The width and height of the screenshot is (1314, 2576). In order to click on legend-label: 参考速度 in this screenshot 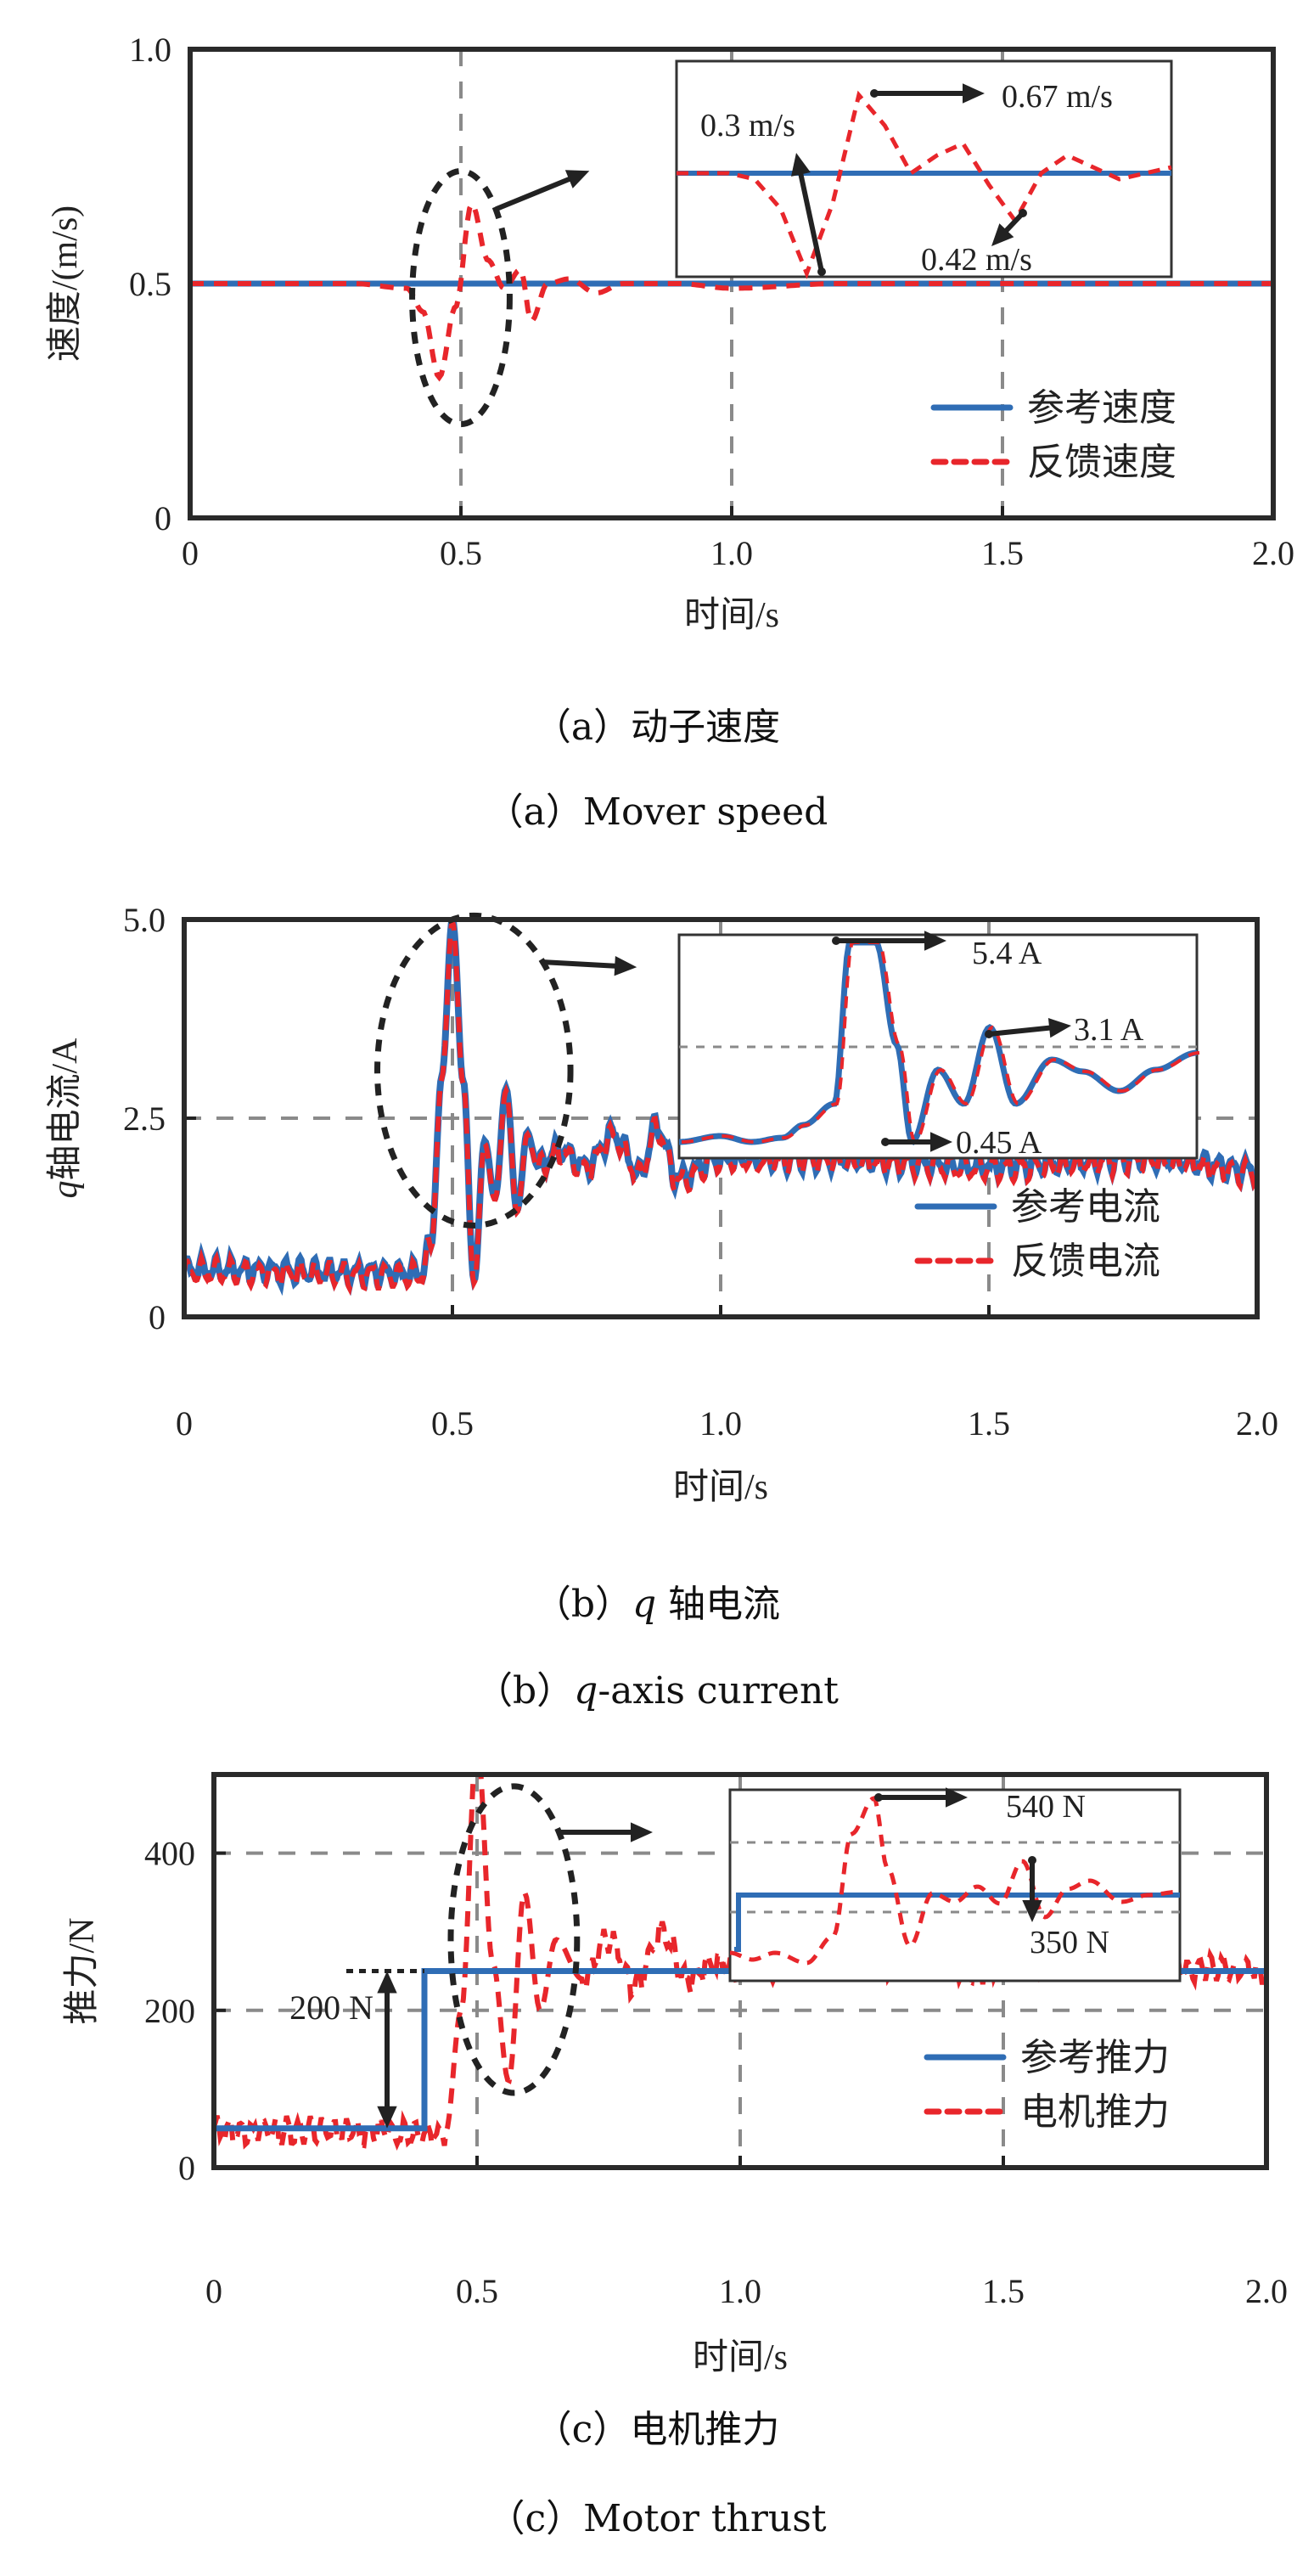, I will do `click(1101, 408)`.